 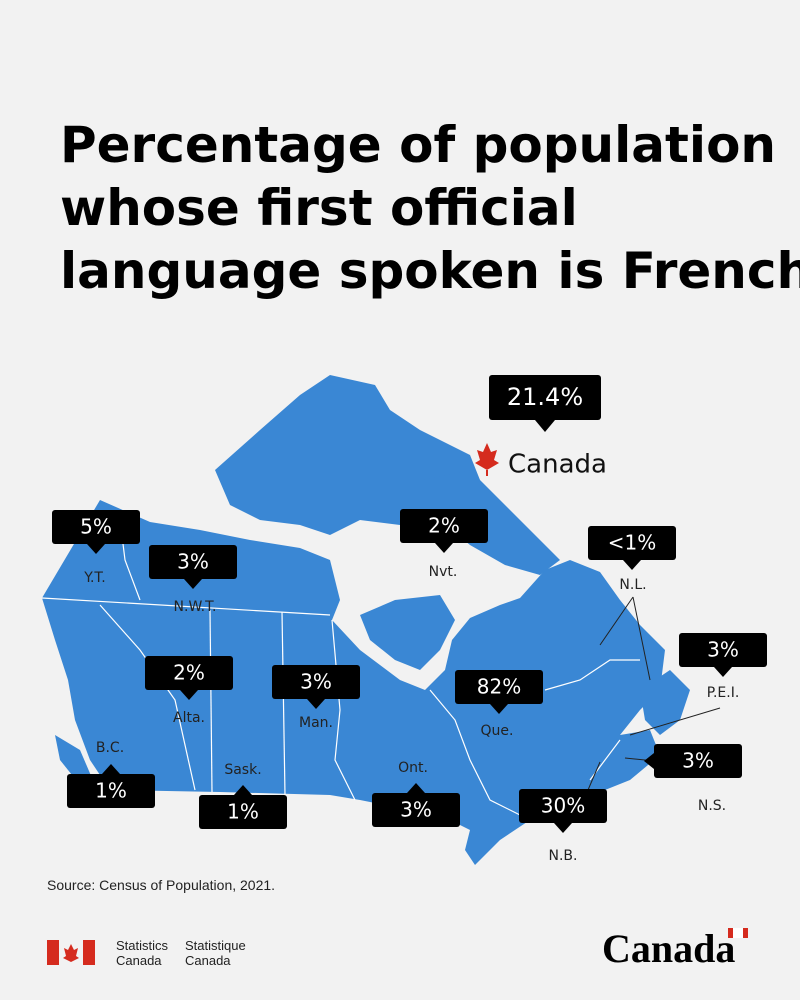 I want to click on logo: Statistics Canada Statistique Canada, so click(x=146, y=953).